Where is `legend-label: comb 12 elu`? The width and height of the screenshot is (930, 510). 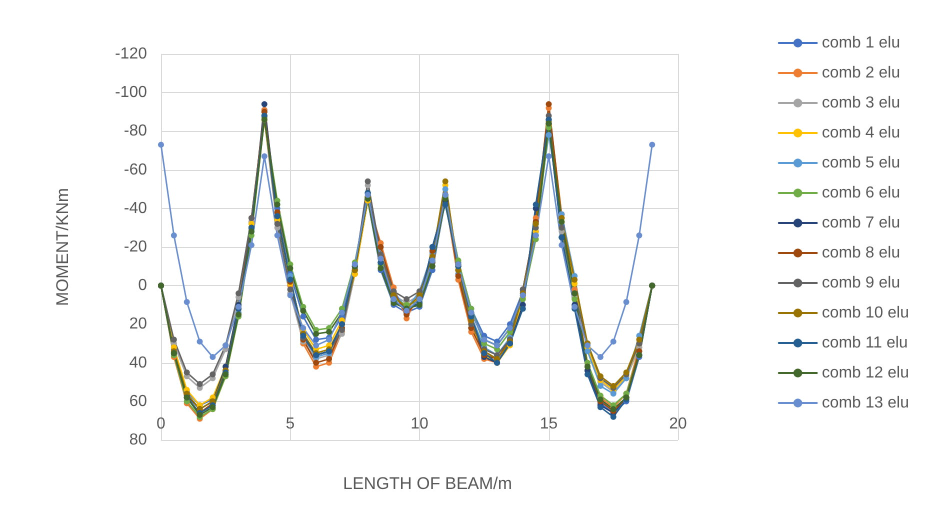 legend-label: comb 12 elu is located at coordinates (866, 373).